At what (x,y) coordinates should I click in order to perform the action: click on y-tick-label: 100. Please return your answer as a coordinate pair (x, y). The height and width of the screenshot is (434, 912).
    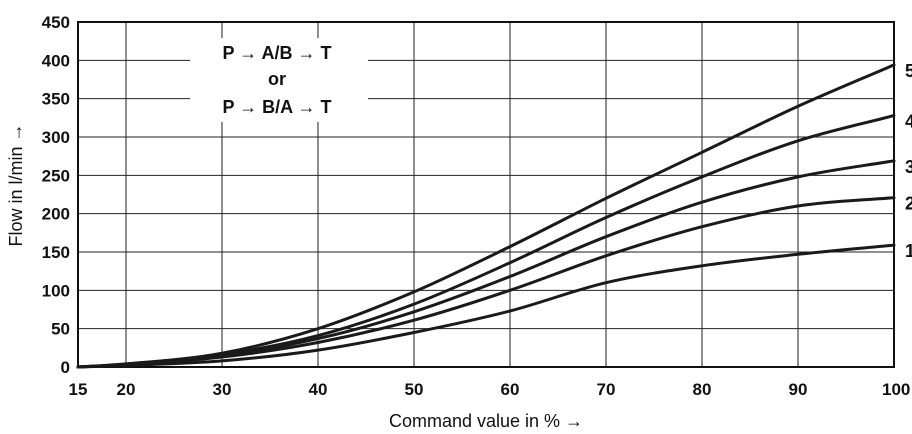
    Looking at the image, I should click on (56, 290).